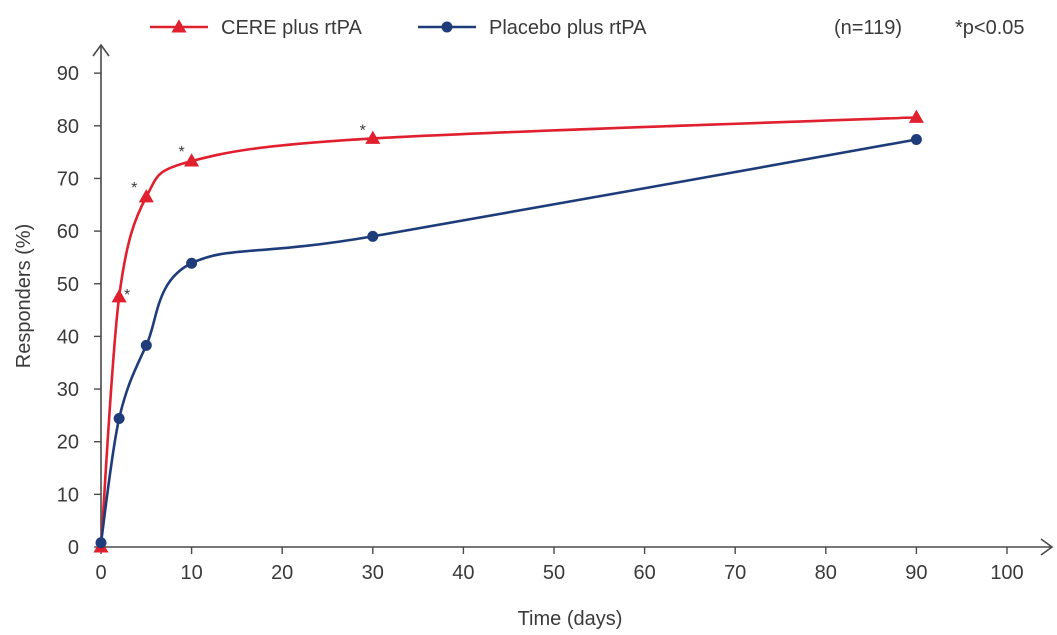 This screenshot has width=1057, height=635. I want to click on y-tick-label: 60, so click(68, 232).